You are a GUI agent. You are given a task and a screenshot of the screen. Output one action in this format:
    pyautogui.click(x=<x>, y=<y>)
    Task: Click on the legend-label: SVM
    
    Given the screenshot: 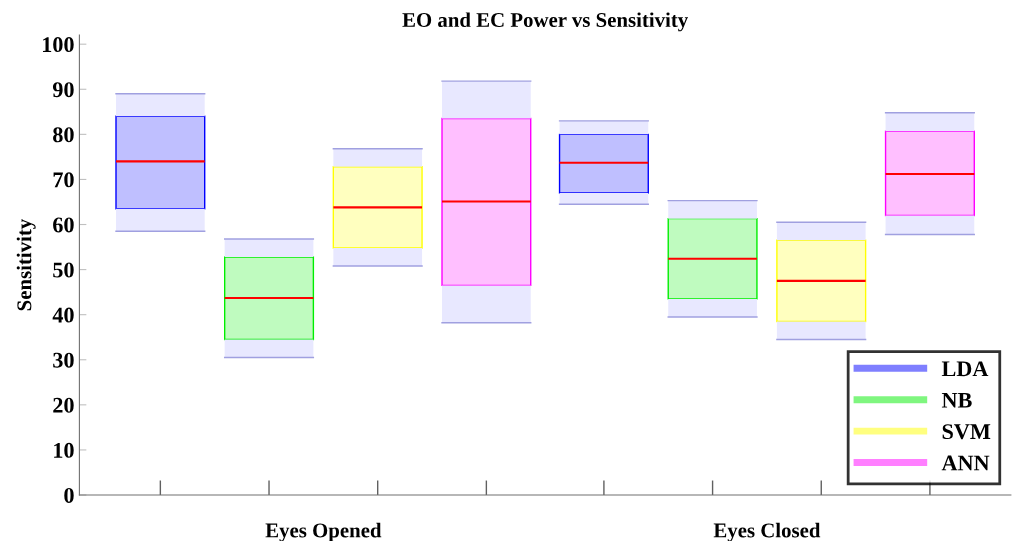 What is the action you would take?
    pyautogui.click(x=966, y=432)
    